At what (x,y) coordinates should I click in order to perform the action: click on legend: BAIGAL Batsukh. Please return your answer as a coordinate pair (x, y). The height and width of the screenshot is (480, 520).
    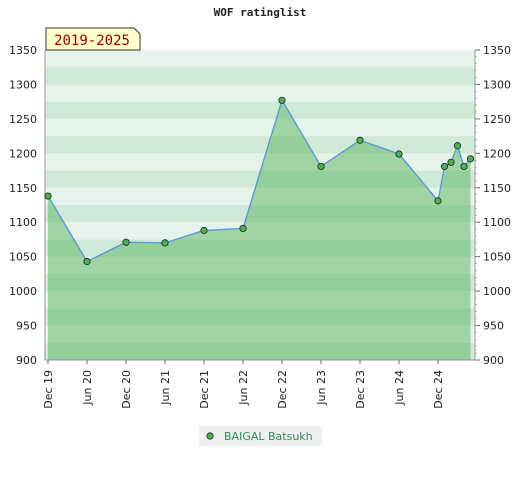
    Looking at the image, I should click on (260, 436).